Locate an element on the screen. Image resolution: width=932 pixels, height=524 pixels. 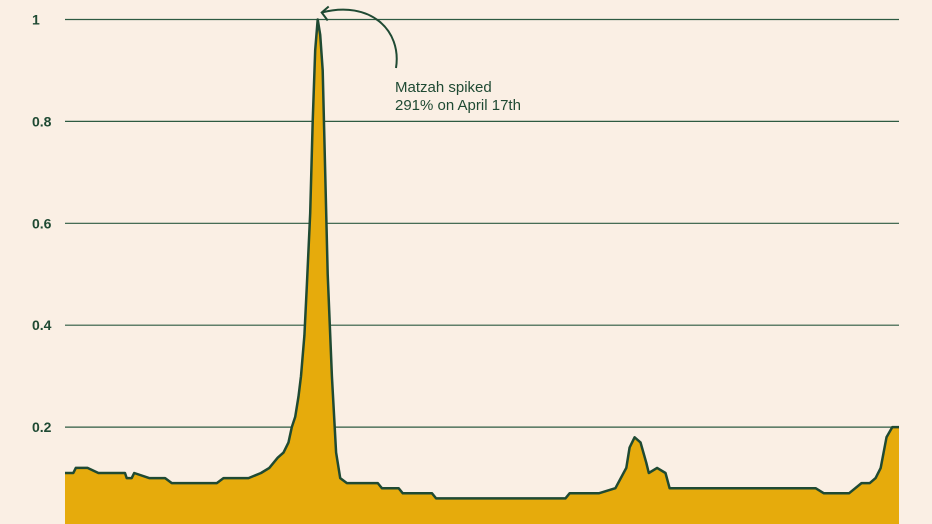
y-tick-label-1: 0.8 is located at coordinates (42, 121).